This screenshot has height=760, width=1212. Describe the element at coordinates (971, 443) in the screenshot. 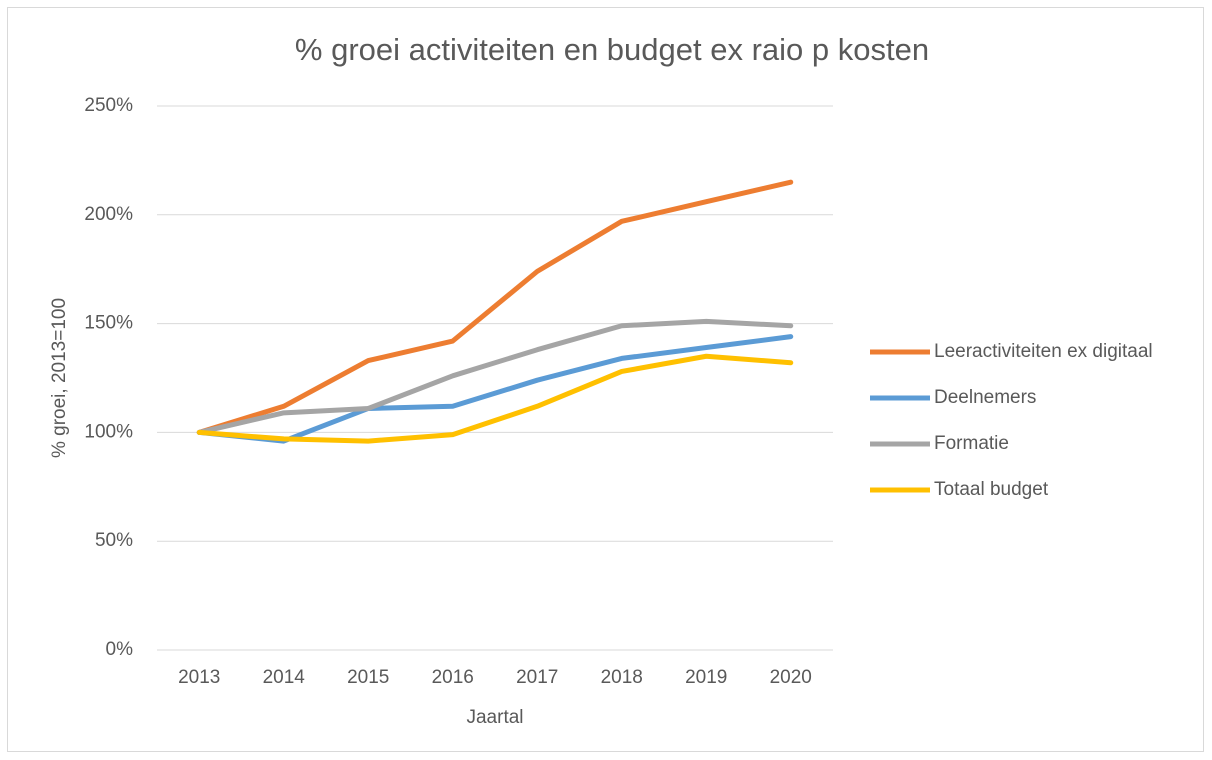

I see `legend-label: Formatie` at that location.